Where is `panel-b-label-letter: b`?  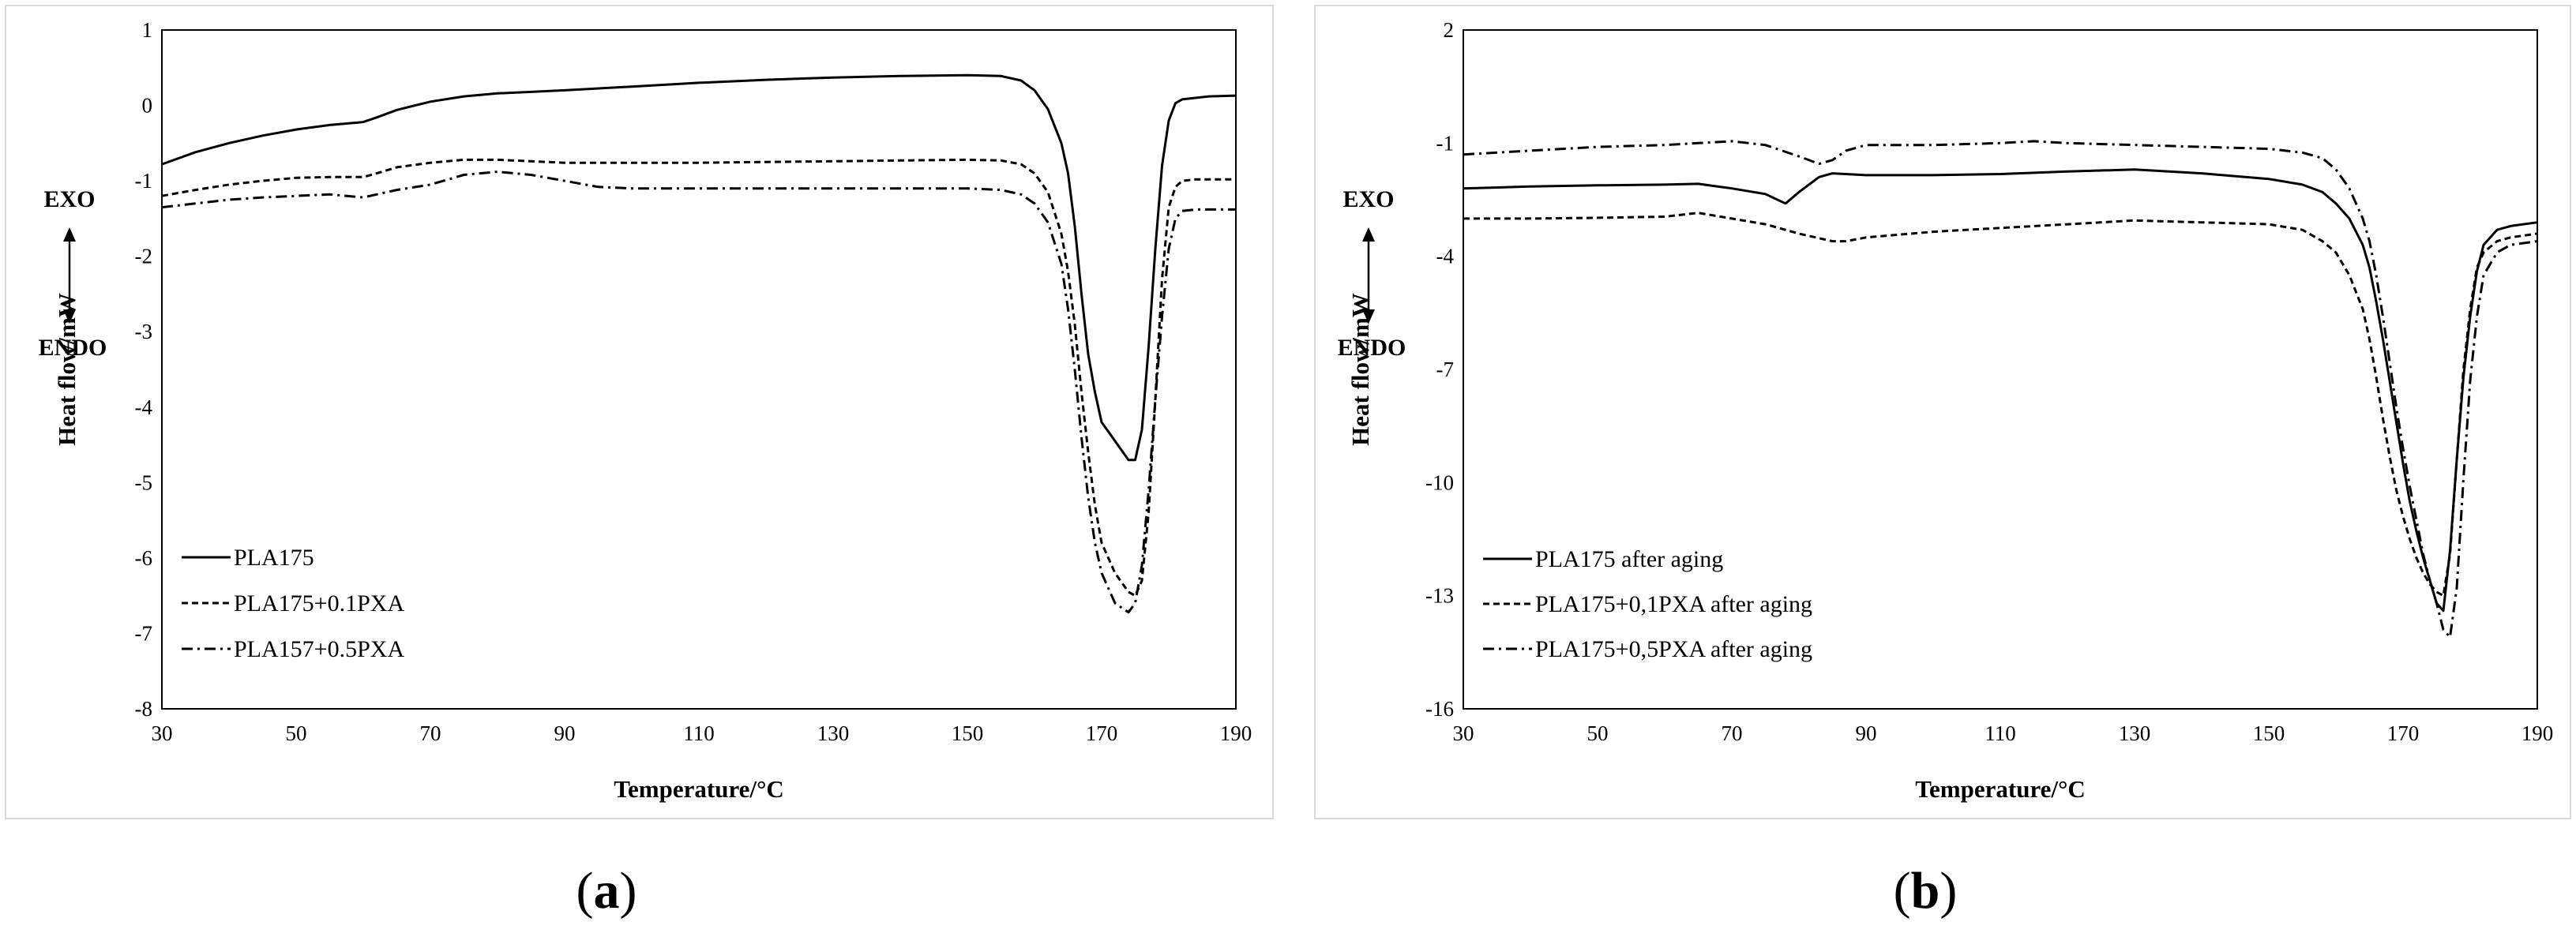 panel-b-label-letter: b is located at coordinates (1925, 891).